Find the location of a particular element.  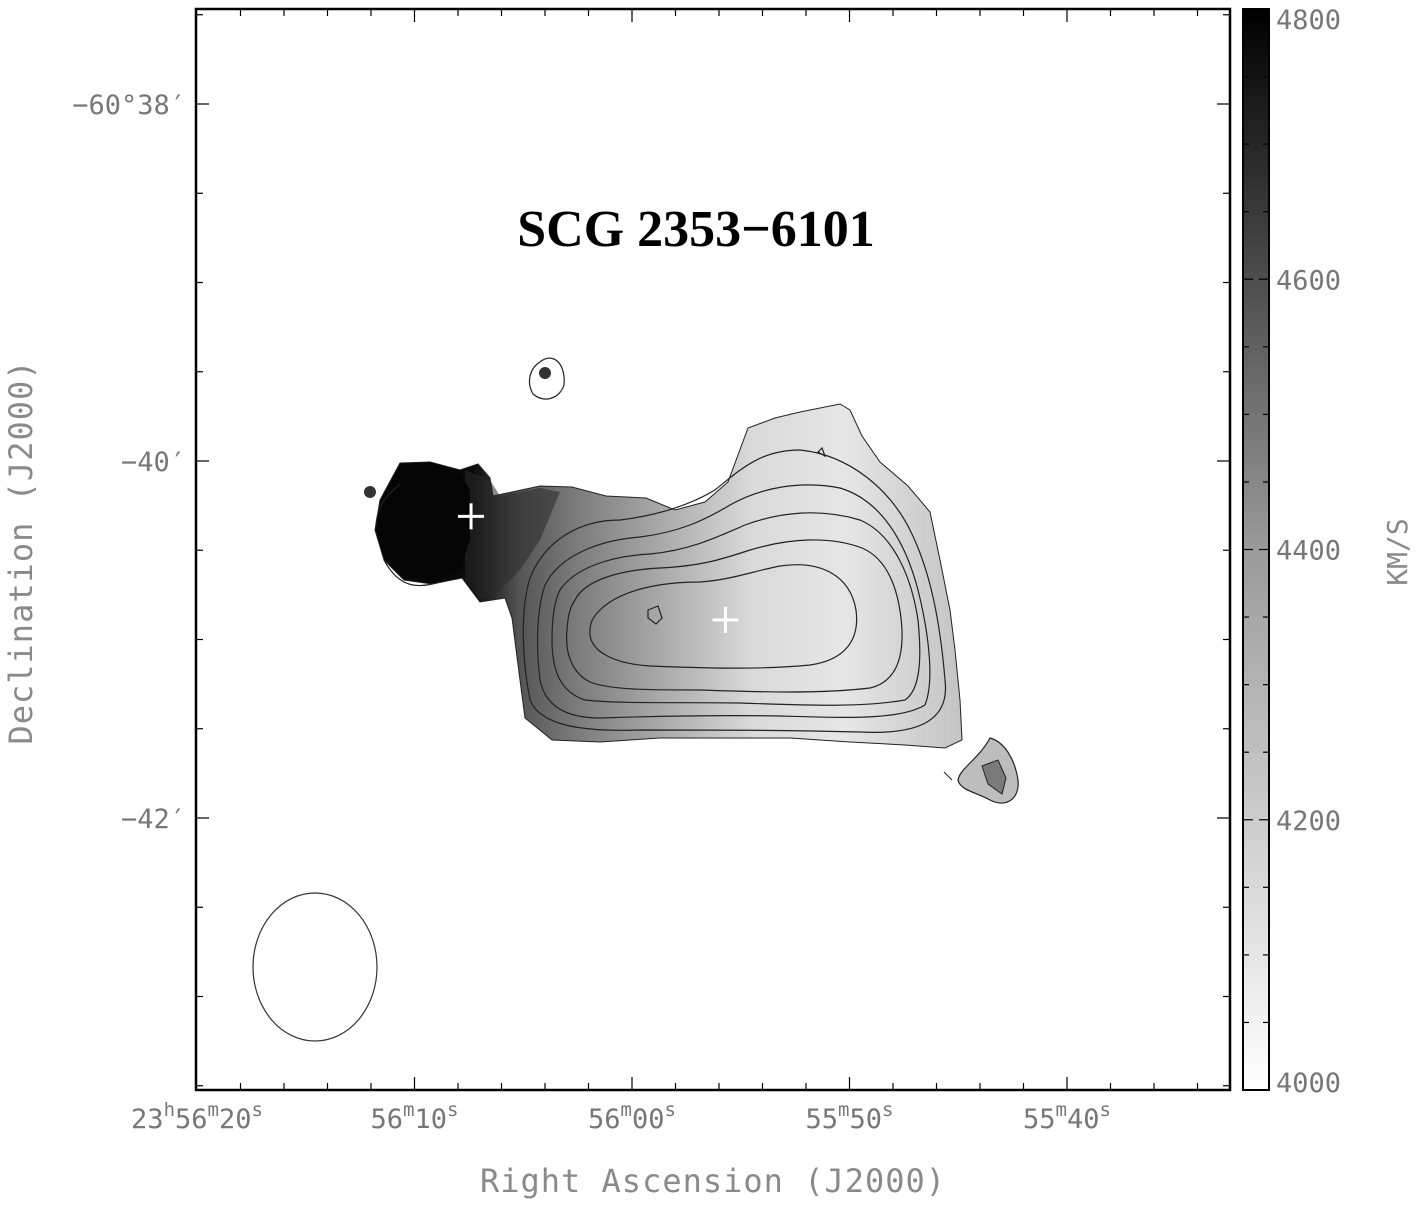

isolated-cloud-north is located at coordinates (546, 378).